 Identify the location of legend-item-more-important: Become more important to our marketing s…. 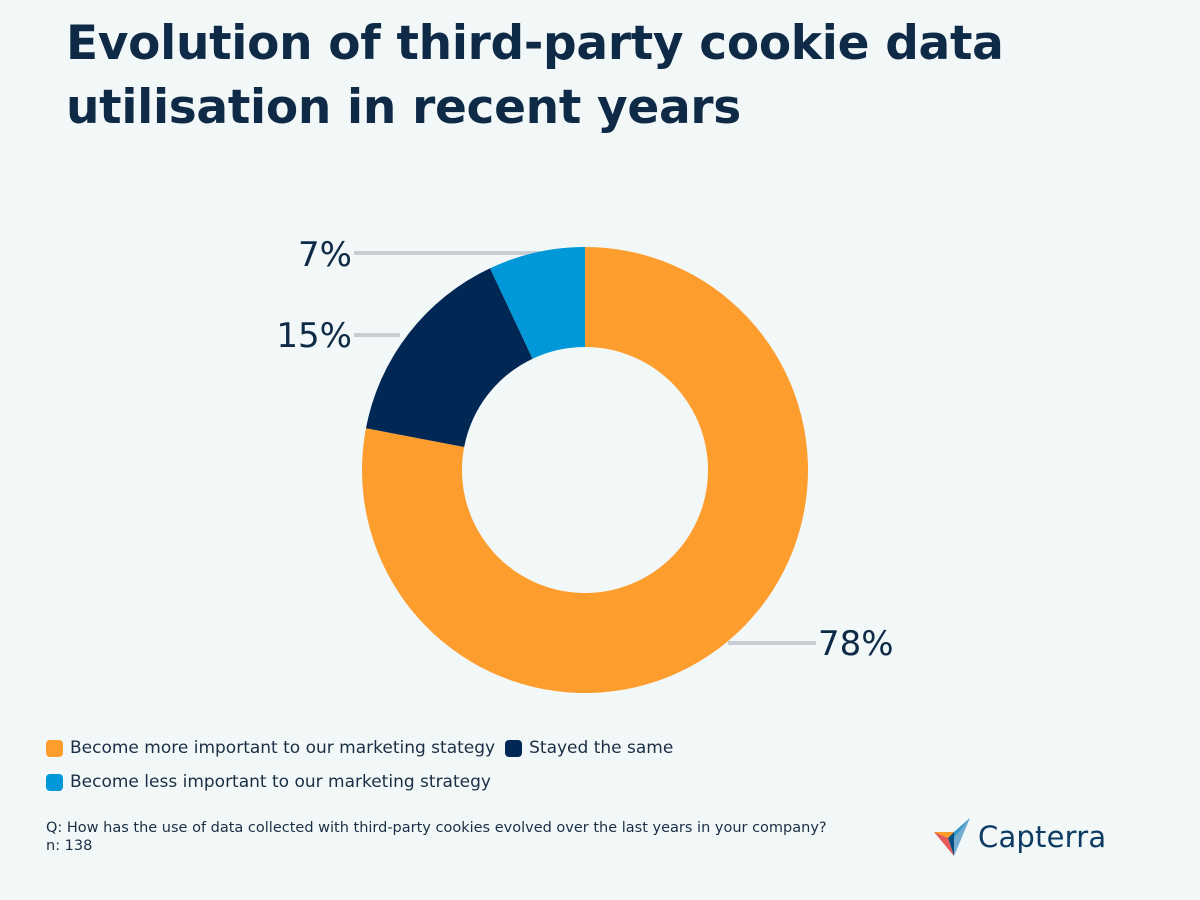
(270, 748).